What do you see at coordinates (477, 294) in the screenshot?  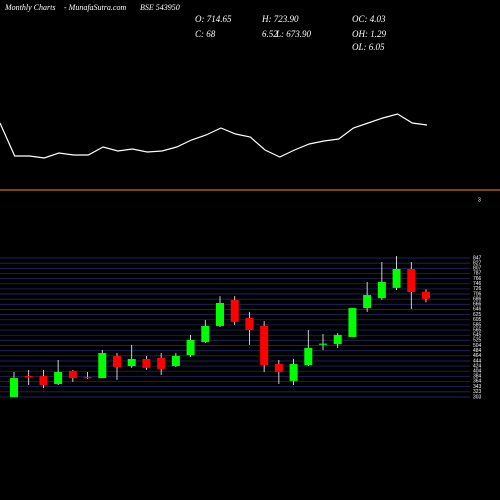 I see `y-tick-label: 706` at bounding box center [477, 294].